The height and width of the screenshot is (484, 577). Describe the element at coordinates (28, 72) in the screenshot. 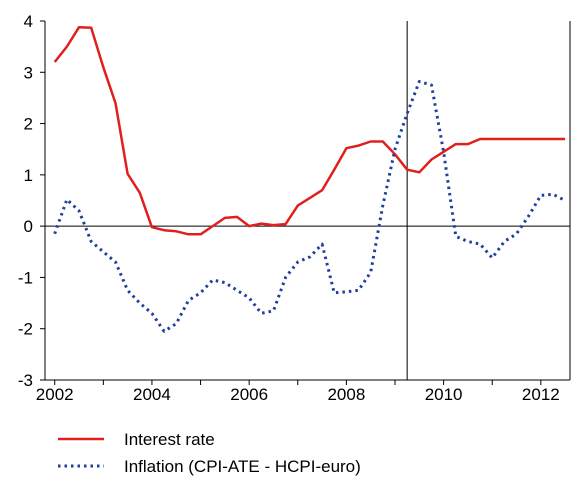

I see `y-tick-label: 3` at that location.